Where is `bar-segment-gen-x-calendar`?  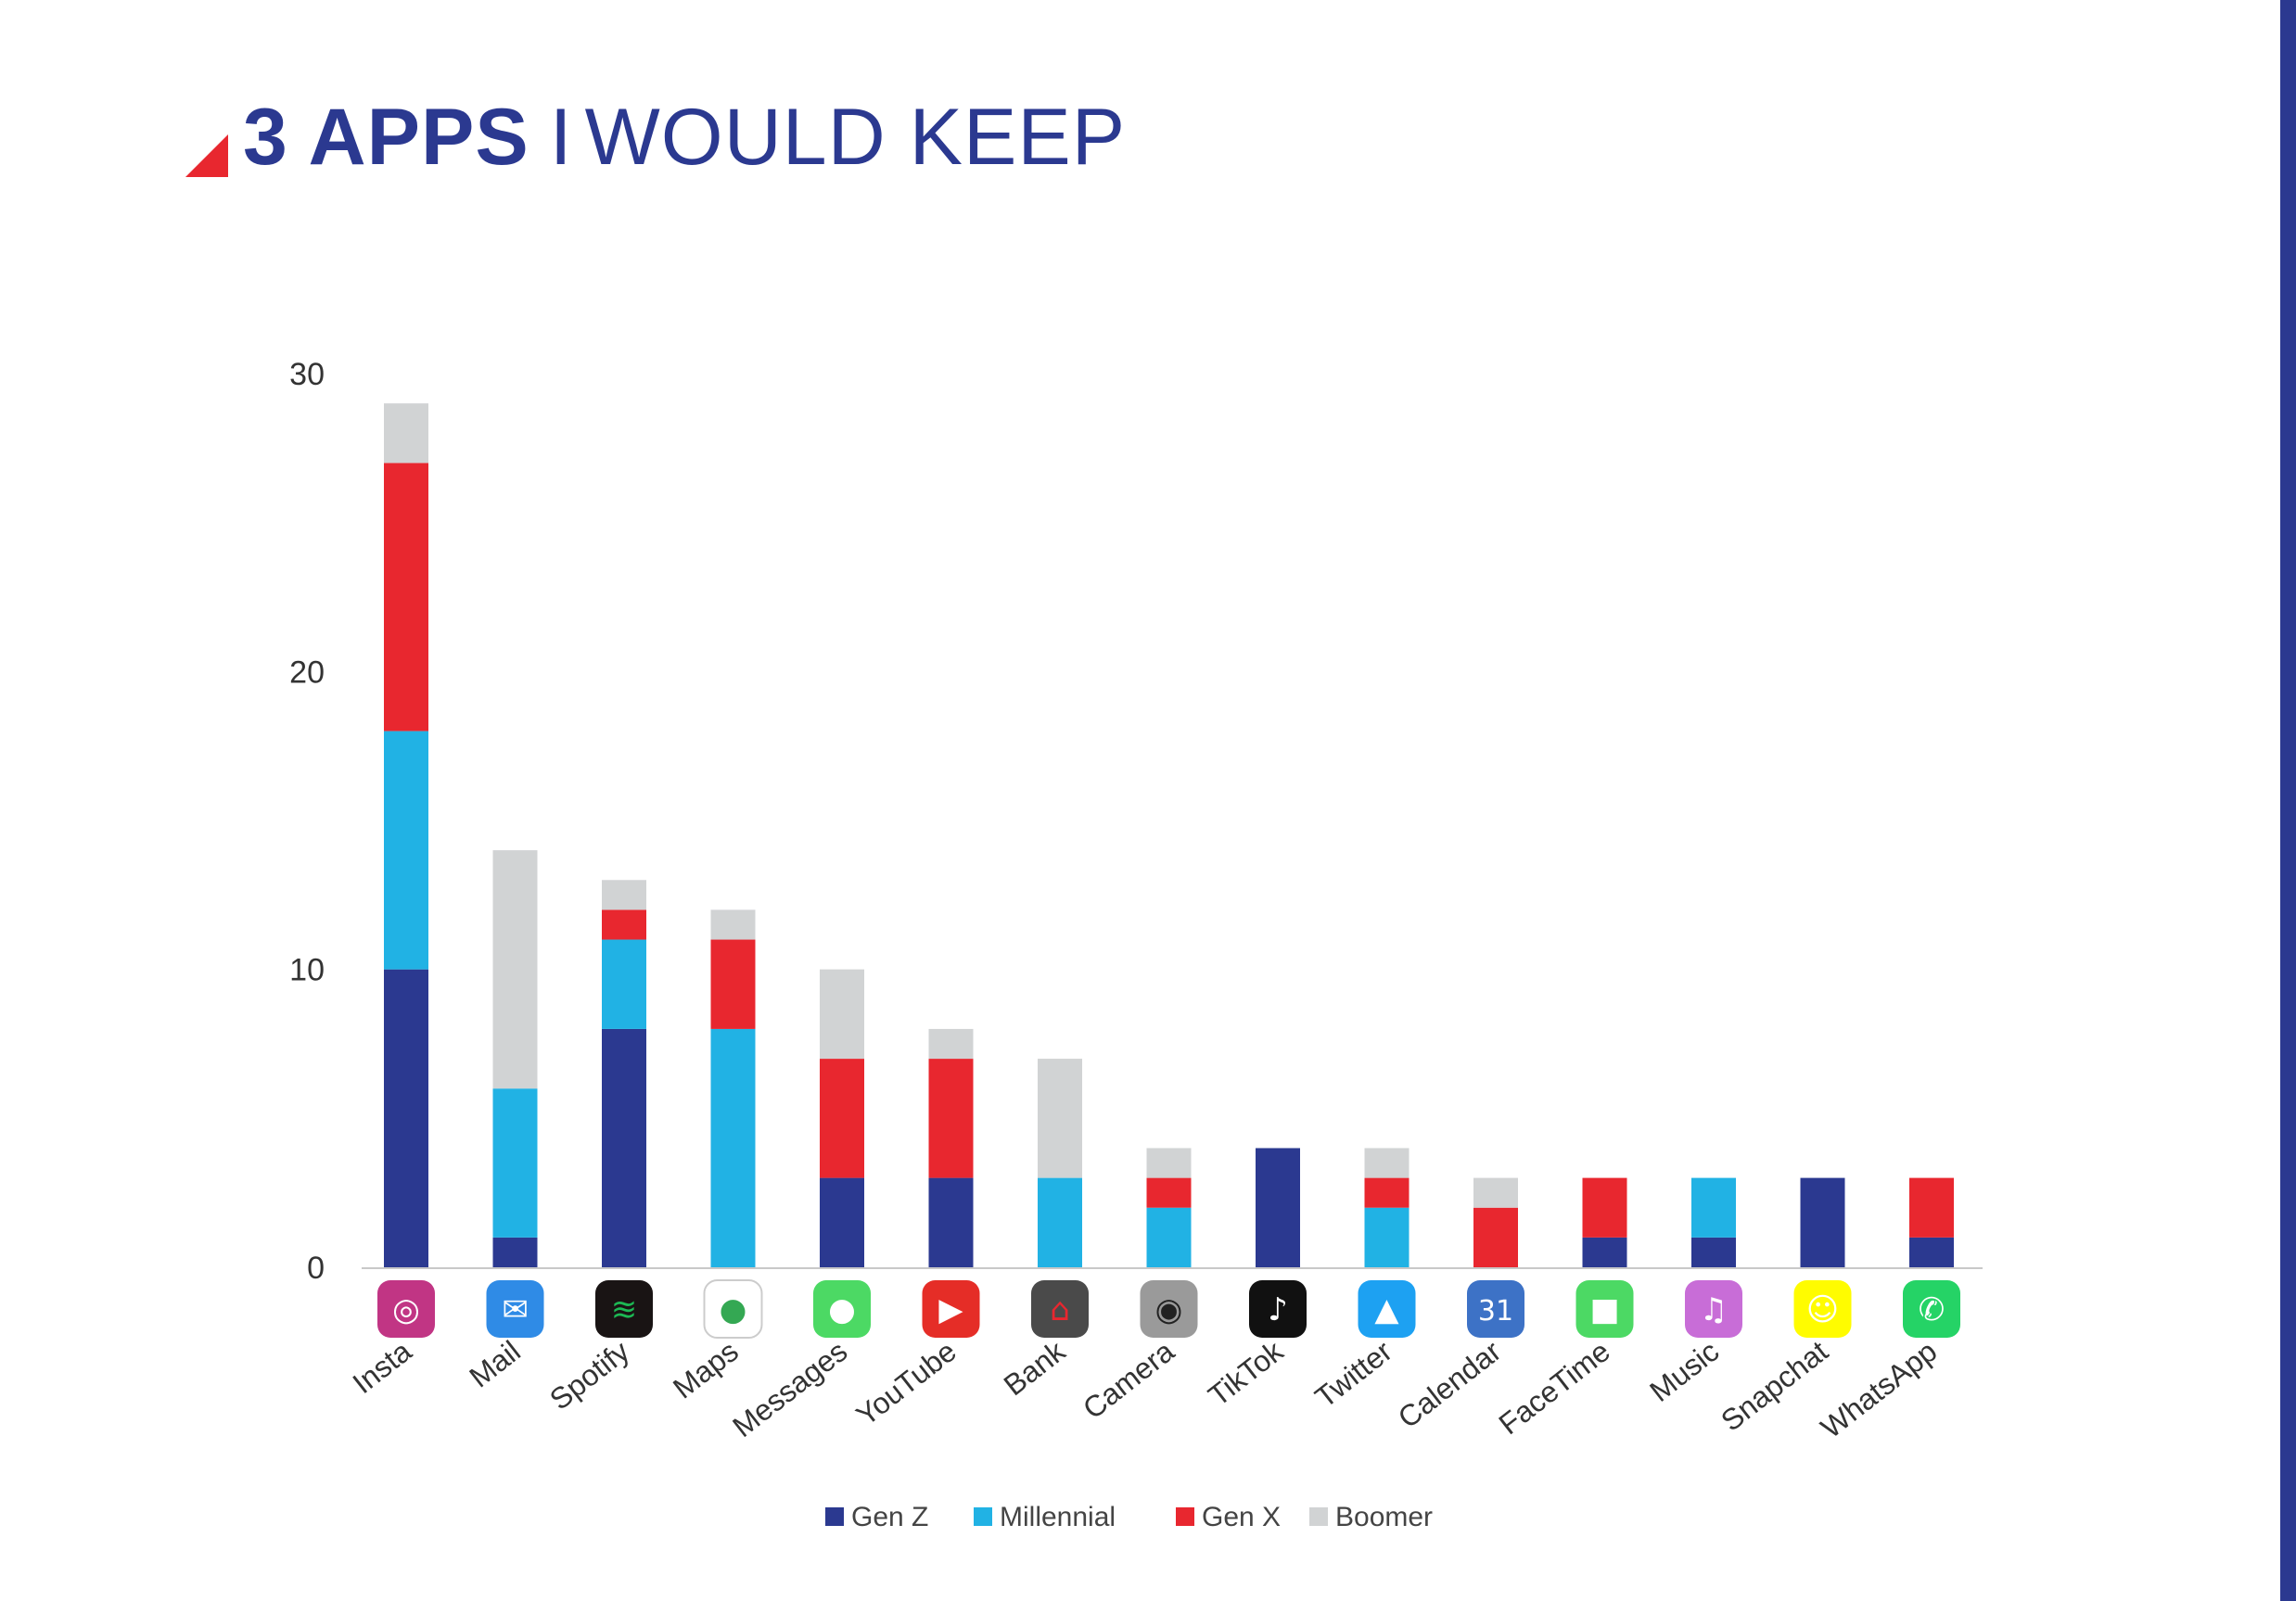 bar-segment-gen-x-calendar is located at coordinates (1495, 1237).